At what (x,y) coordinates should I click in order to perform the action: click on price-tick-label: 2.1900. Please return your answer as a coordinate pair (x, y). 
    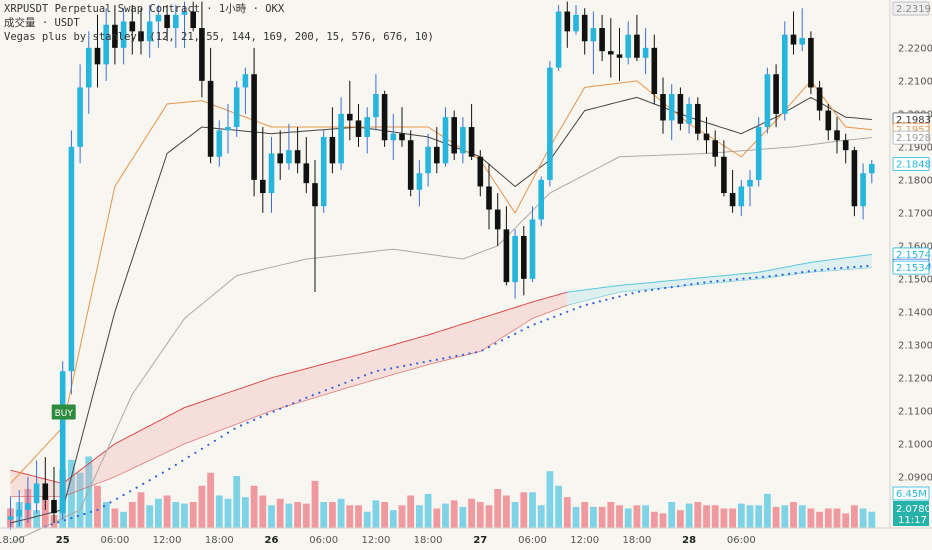
    Looking at the image, I should click on (915, 147).